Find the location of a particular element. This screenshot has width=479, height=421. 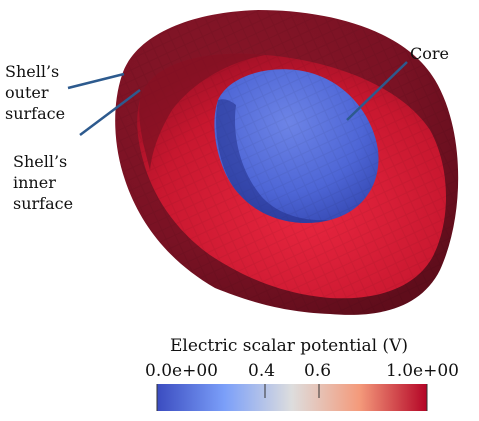

label-shell-inner-surface: Shell’s inner surface is located at coordinates (43, 182).